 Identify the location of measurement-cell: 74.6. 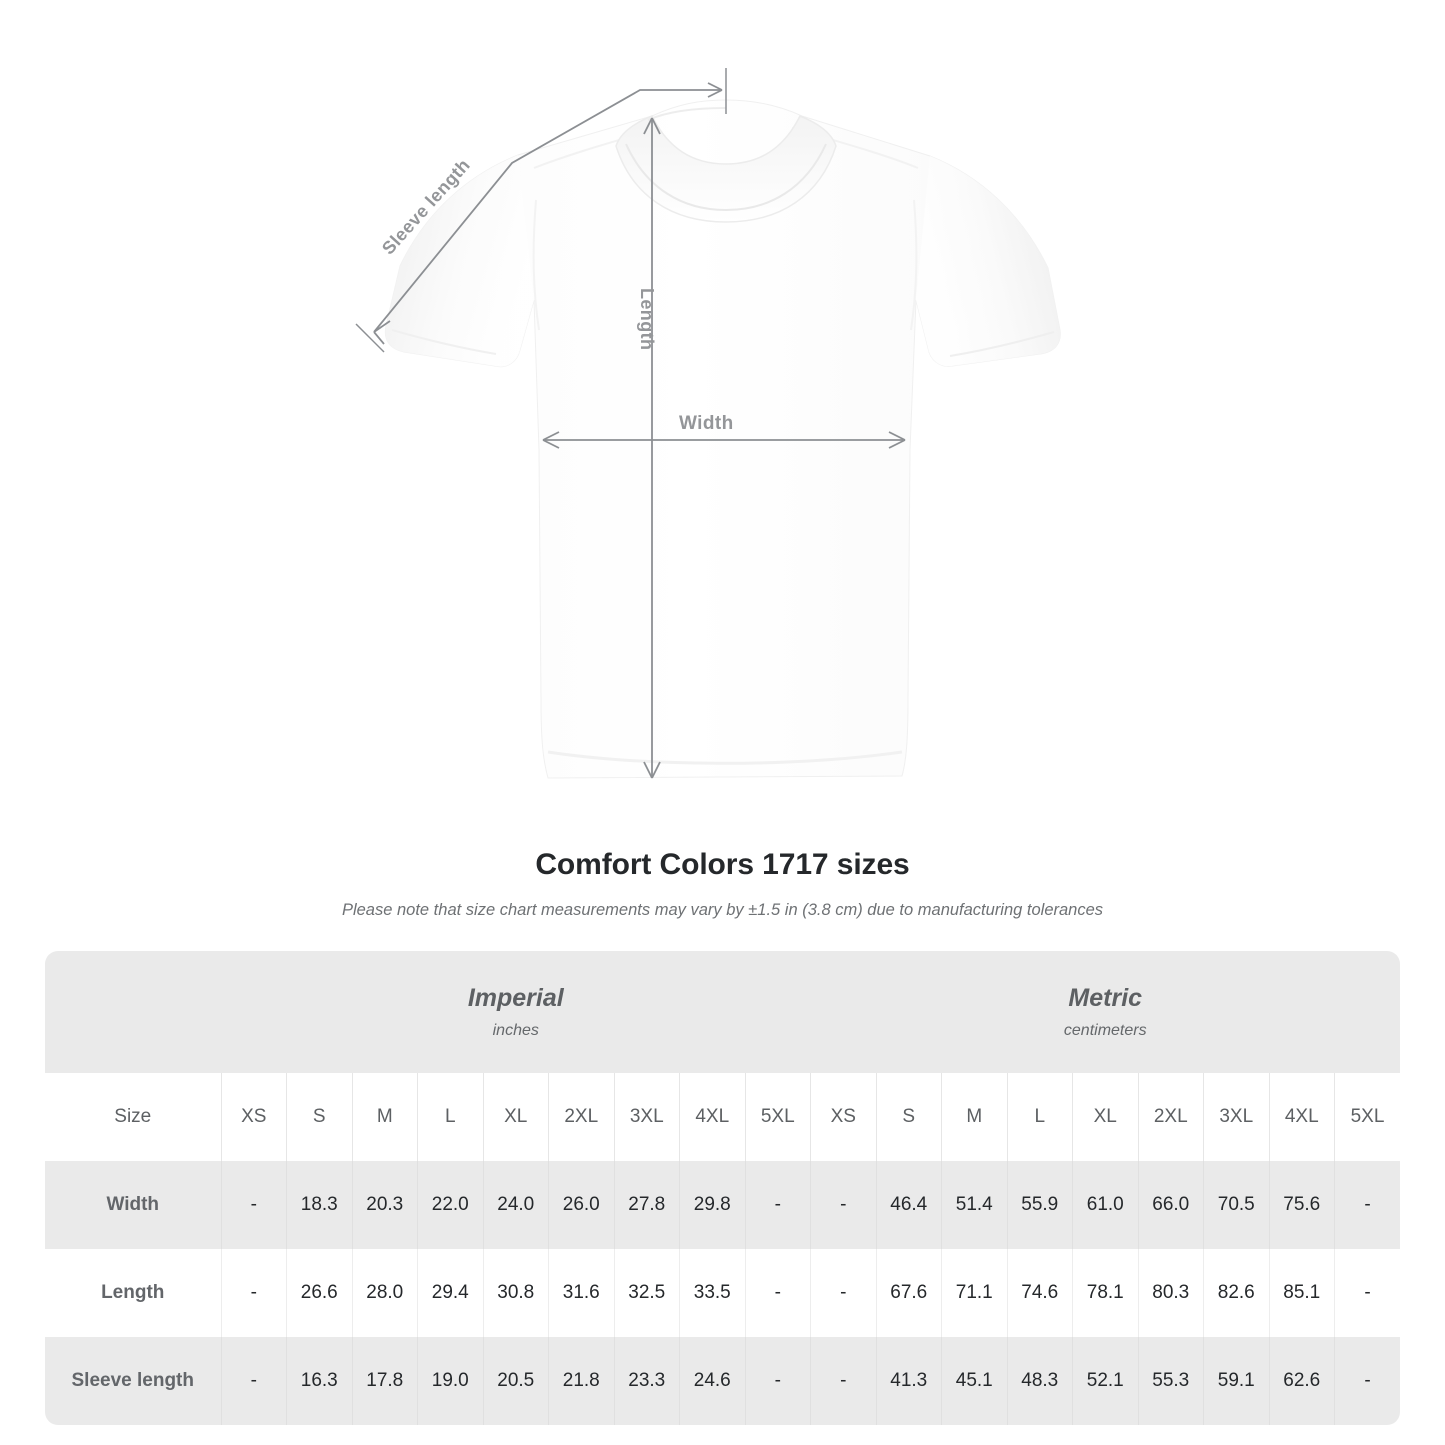
(1039, 1293).